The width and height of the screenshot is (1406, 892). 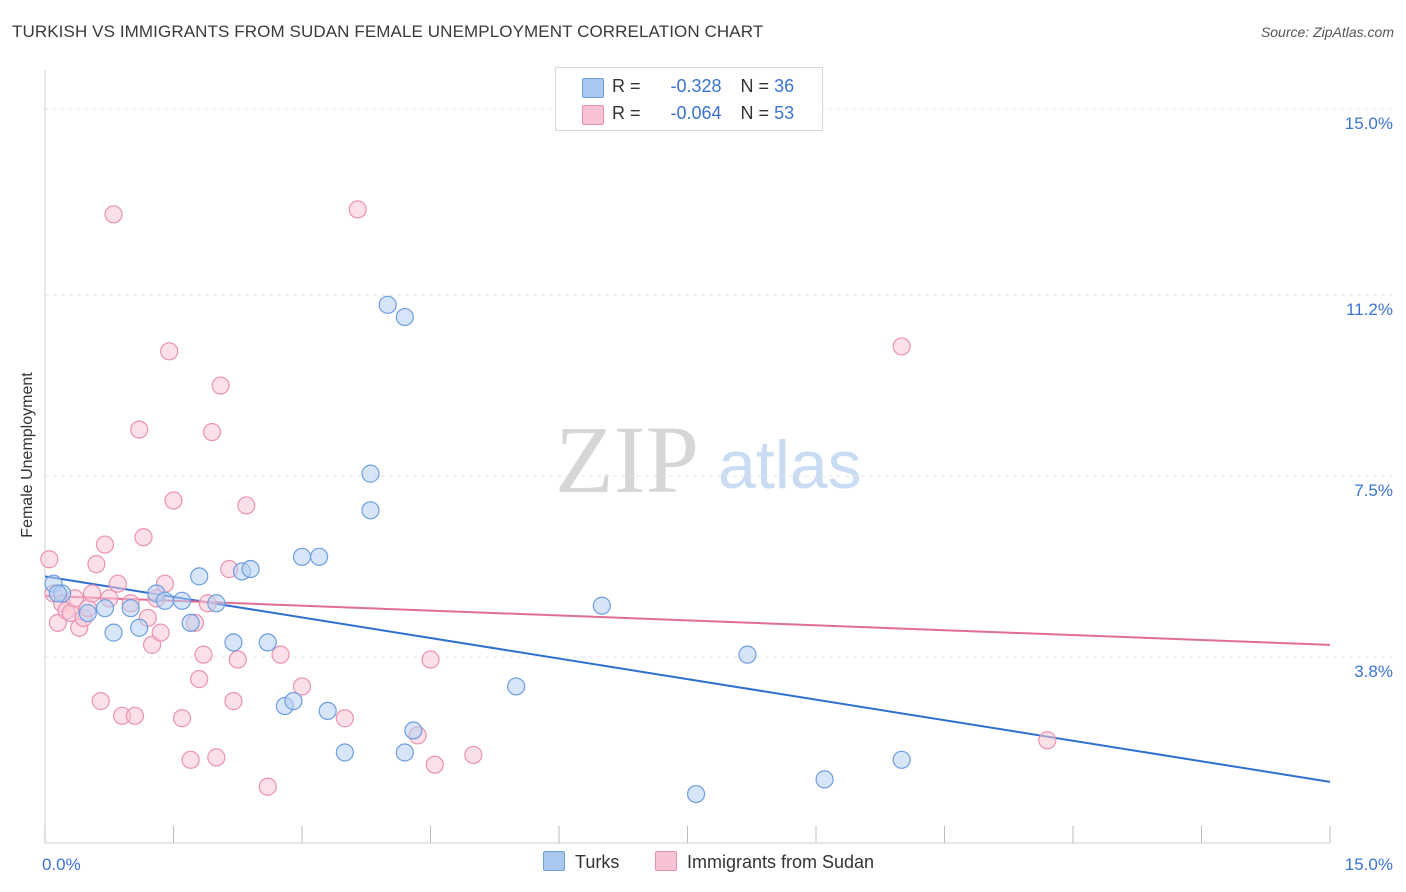 I want to click on turks-legend-swatch, so click(x=554, y=861).